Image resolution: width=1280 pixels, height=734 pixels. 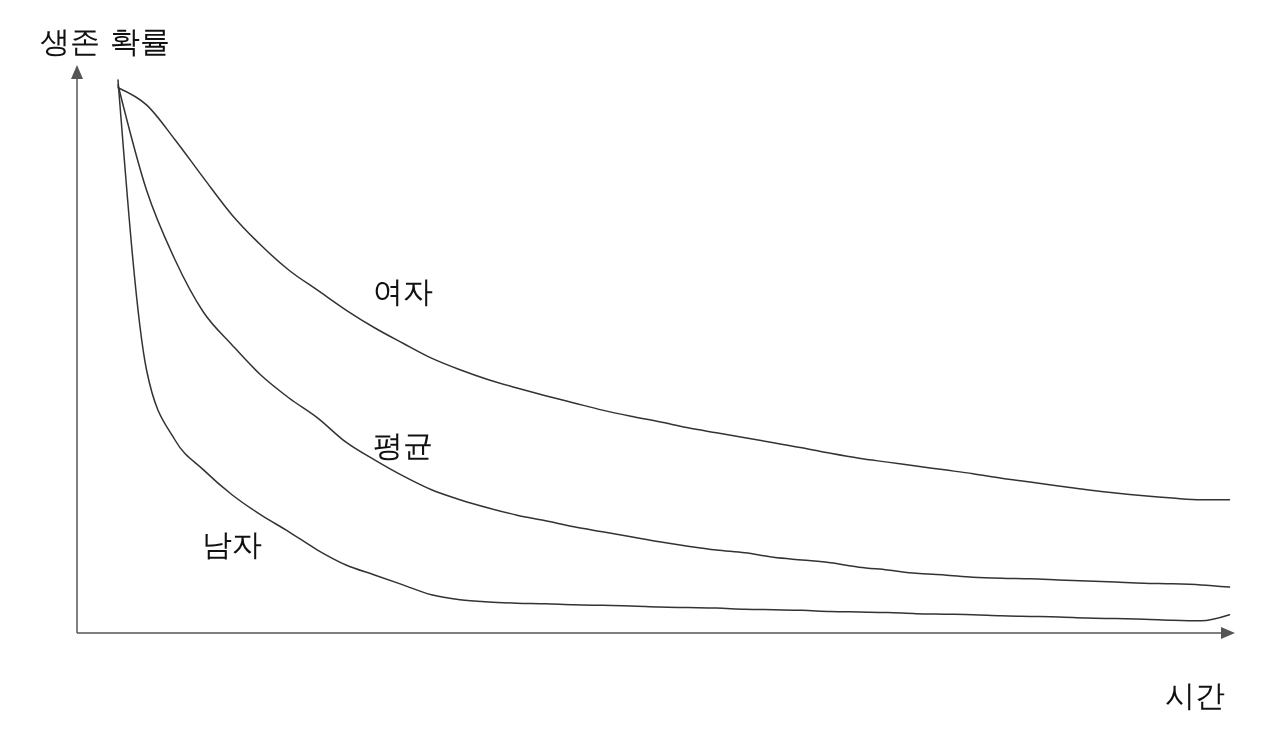 What do you see at coordinates (232, 545) in the screenshot?
I see `series-label: 남자` at bounding box center [232, 545].